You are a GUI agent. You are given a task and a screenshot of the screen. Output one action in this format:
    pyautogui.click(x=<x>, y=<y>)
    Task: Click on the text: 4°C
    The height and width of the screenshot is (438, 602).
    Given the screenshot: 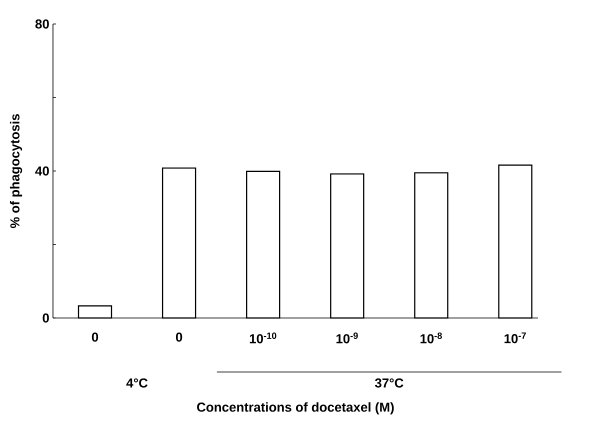 What is the action you would take?
    pyautogui.click(x=137, y=383)
    